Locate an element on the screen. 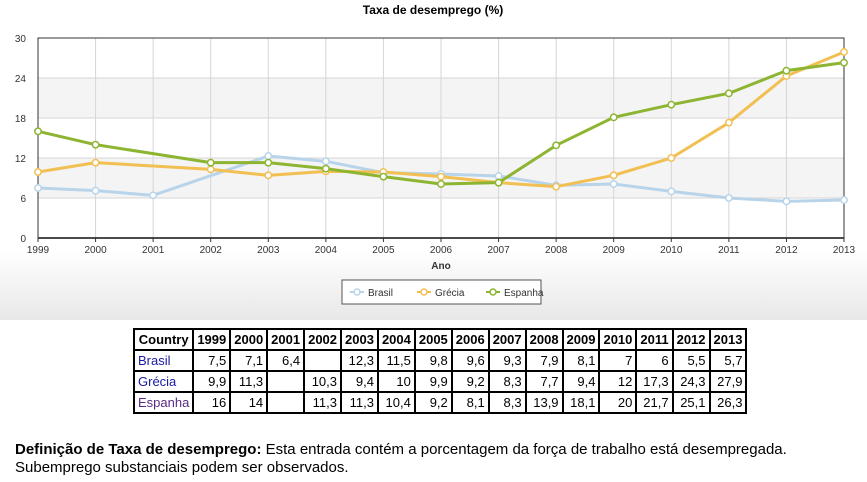 The width and height of the screenshot is (867, 482). header-year: 2006 is located at coordinates (470, 339).